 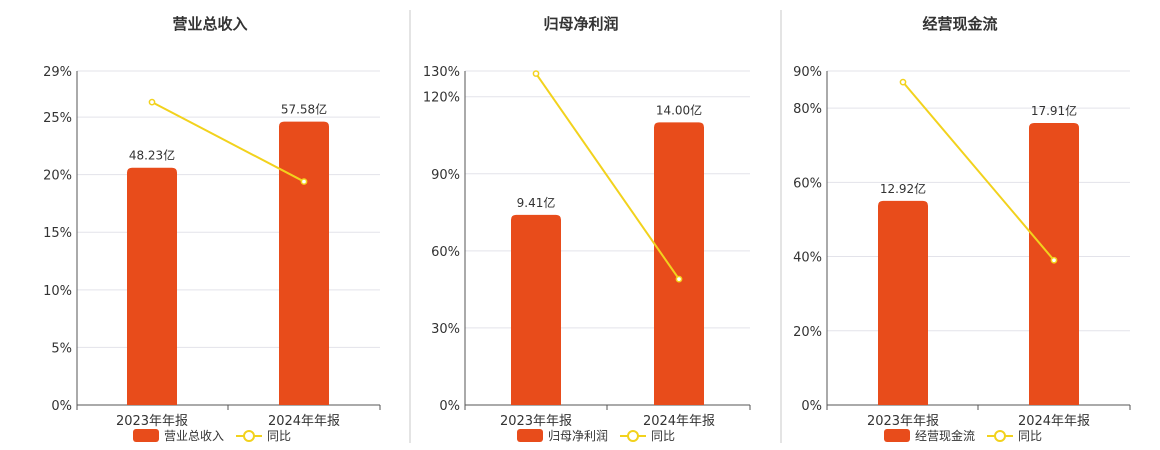 What do you see at coordinates (536, 202) in the screenshot?
I see `bar-value-label: 9.41亿` at bounding box center [536, 202].